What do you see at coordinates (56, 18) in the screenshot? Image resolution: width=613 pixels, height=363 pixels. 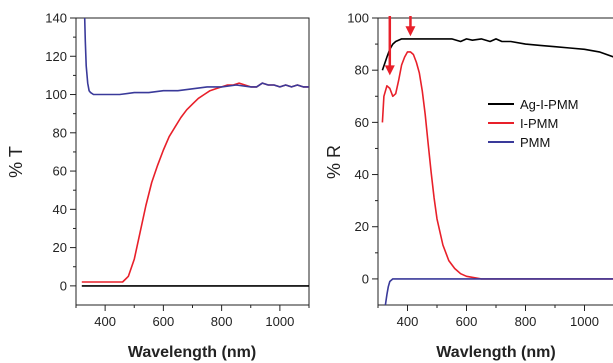 I see `chart-left-ytick-label: 140` at bounding box center [56, 18].